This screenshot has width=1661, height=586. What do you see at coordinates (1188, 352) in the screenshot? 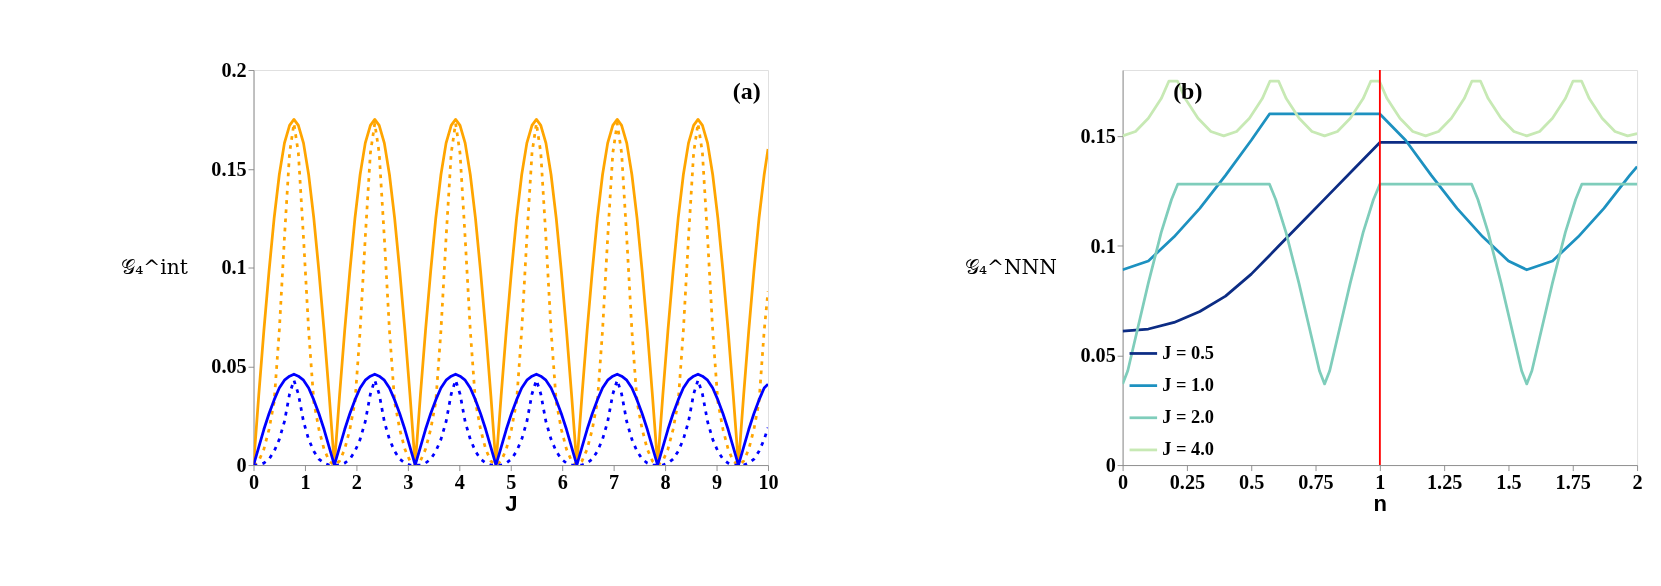
I see `legend-label: J = 0.5` at bounding box center [1188, 352].